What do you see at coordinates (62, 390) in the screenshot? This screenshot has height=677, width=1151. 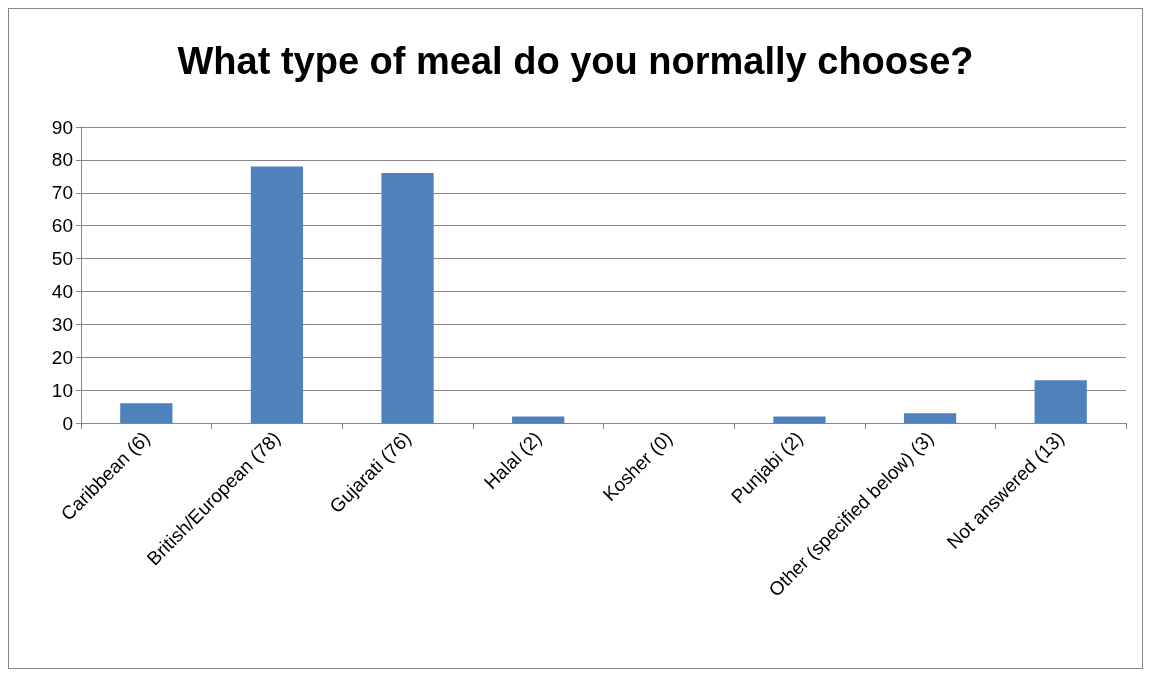 I see `y-tick-label: 10` at bounding box center [62, 390].